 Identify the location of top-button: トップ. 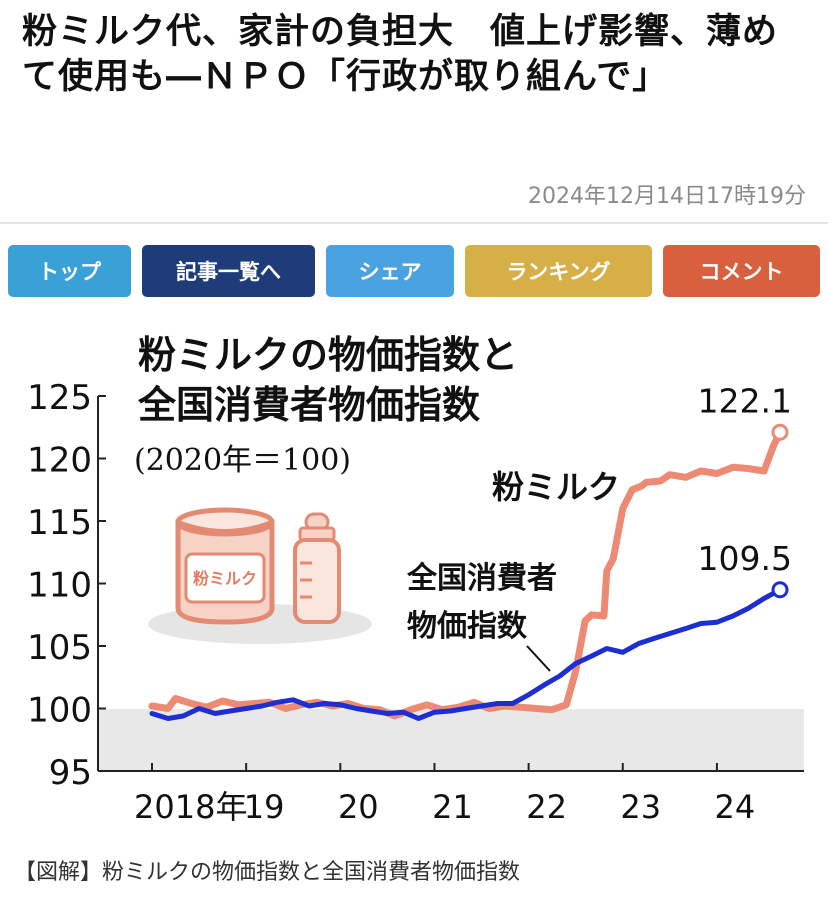
(69, 271).